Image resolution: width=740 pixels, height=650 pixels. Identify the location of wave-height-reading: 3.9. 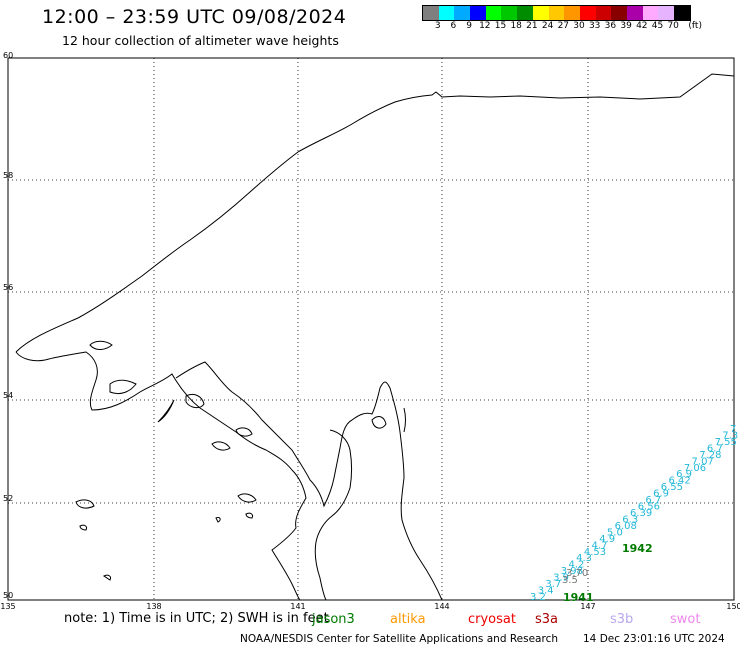
(561, 578).